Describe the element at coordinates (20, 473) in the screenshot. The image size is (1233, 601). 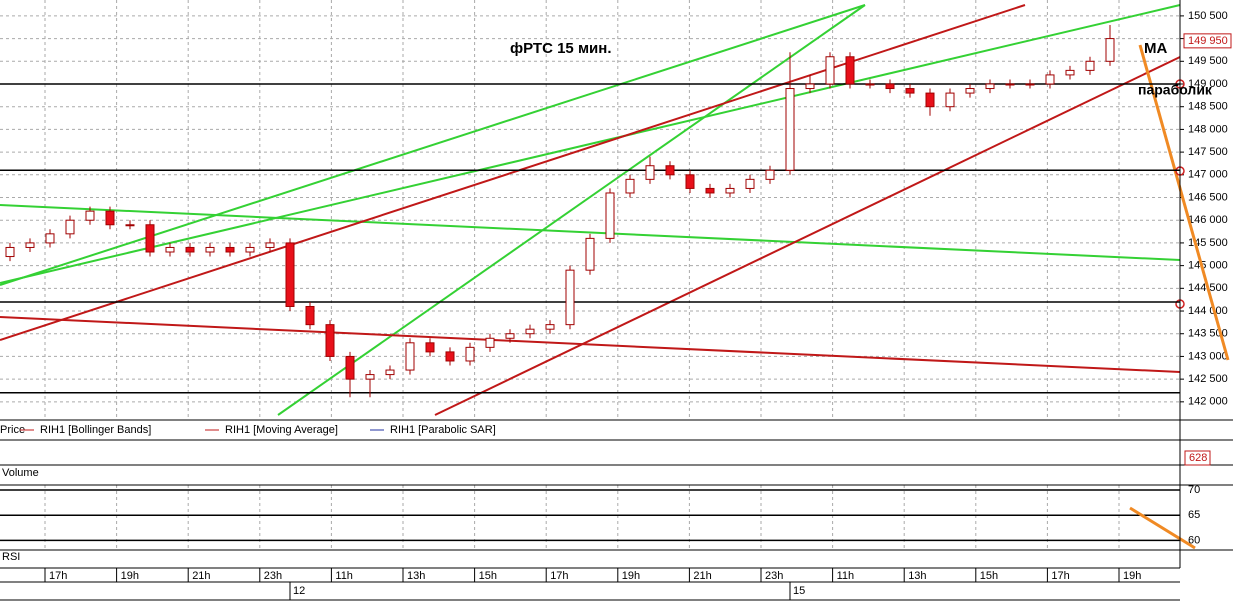
I see `pane-label: Volume` at that location.